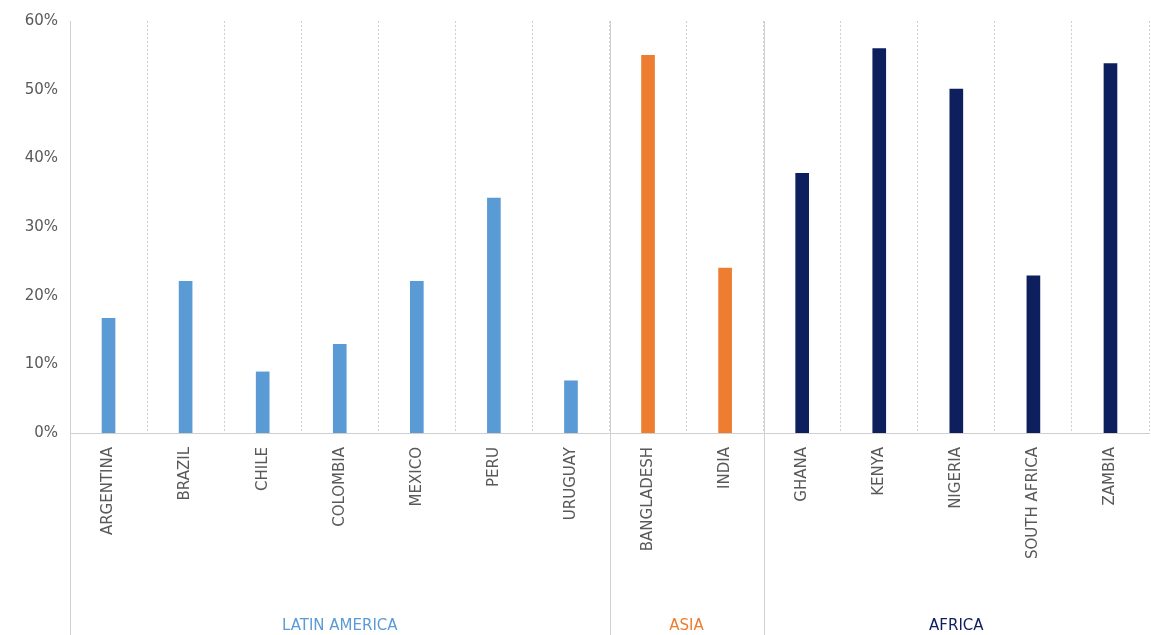  Describe the element at coordinates (1109, 476) in the screenshot. I see `x-tick-label: ZAMBIA` at that location.